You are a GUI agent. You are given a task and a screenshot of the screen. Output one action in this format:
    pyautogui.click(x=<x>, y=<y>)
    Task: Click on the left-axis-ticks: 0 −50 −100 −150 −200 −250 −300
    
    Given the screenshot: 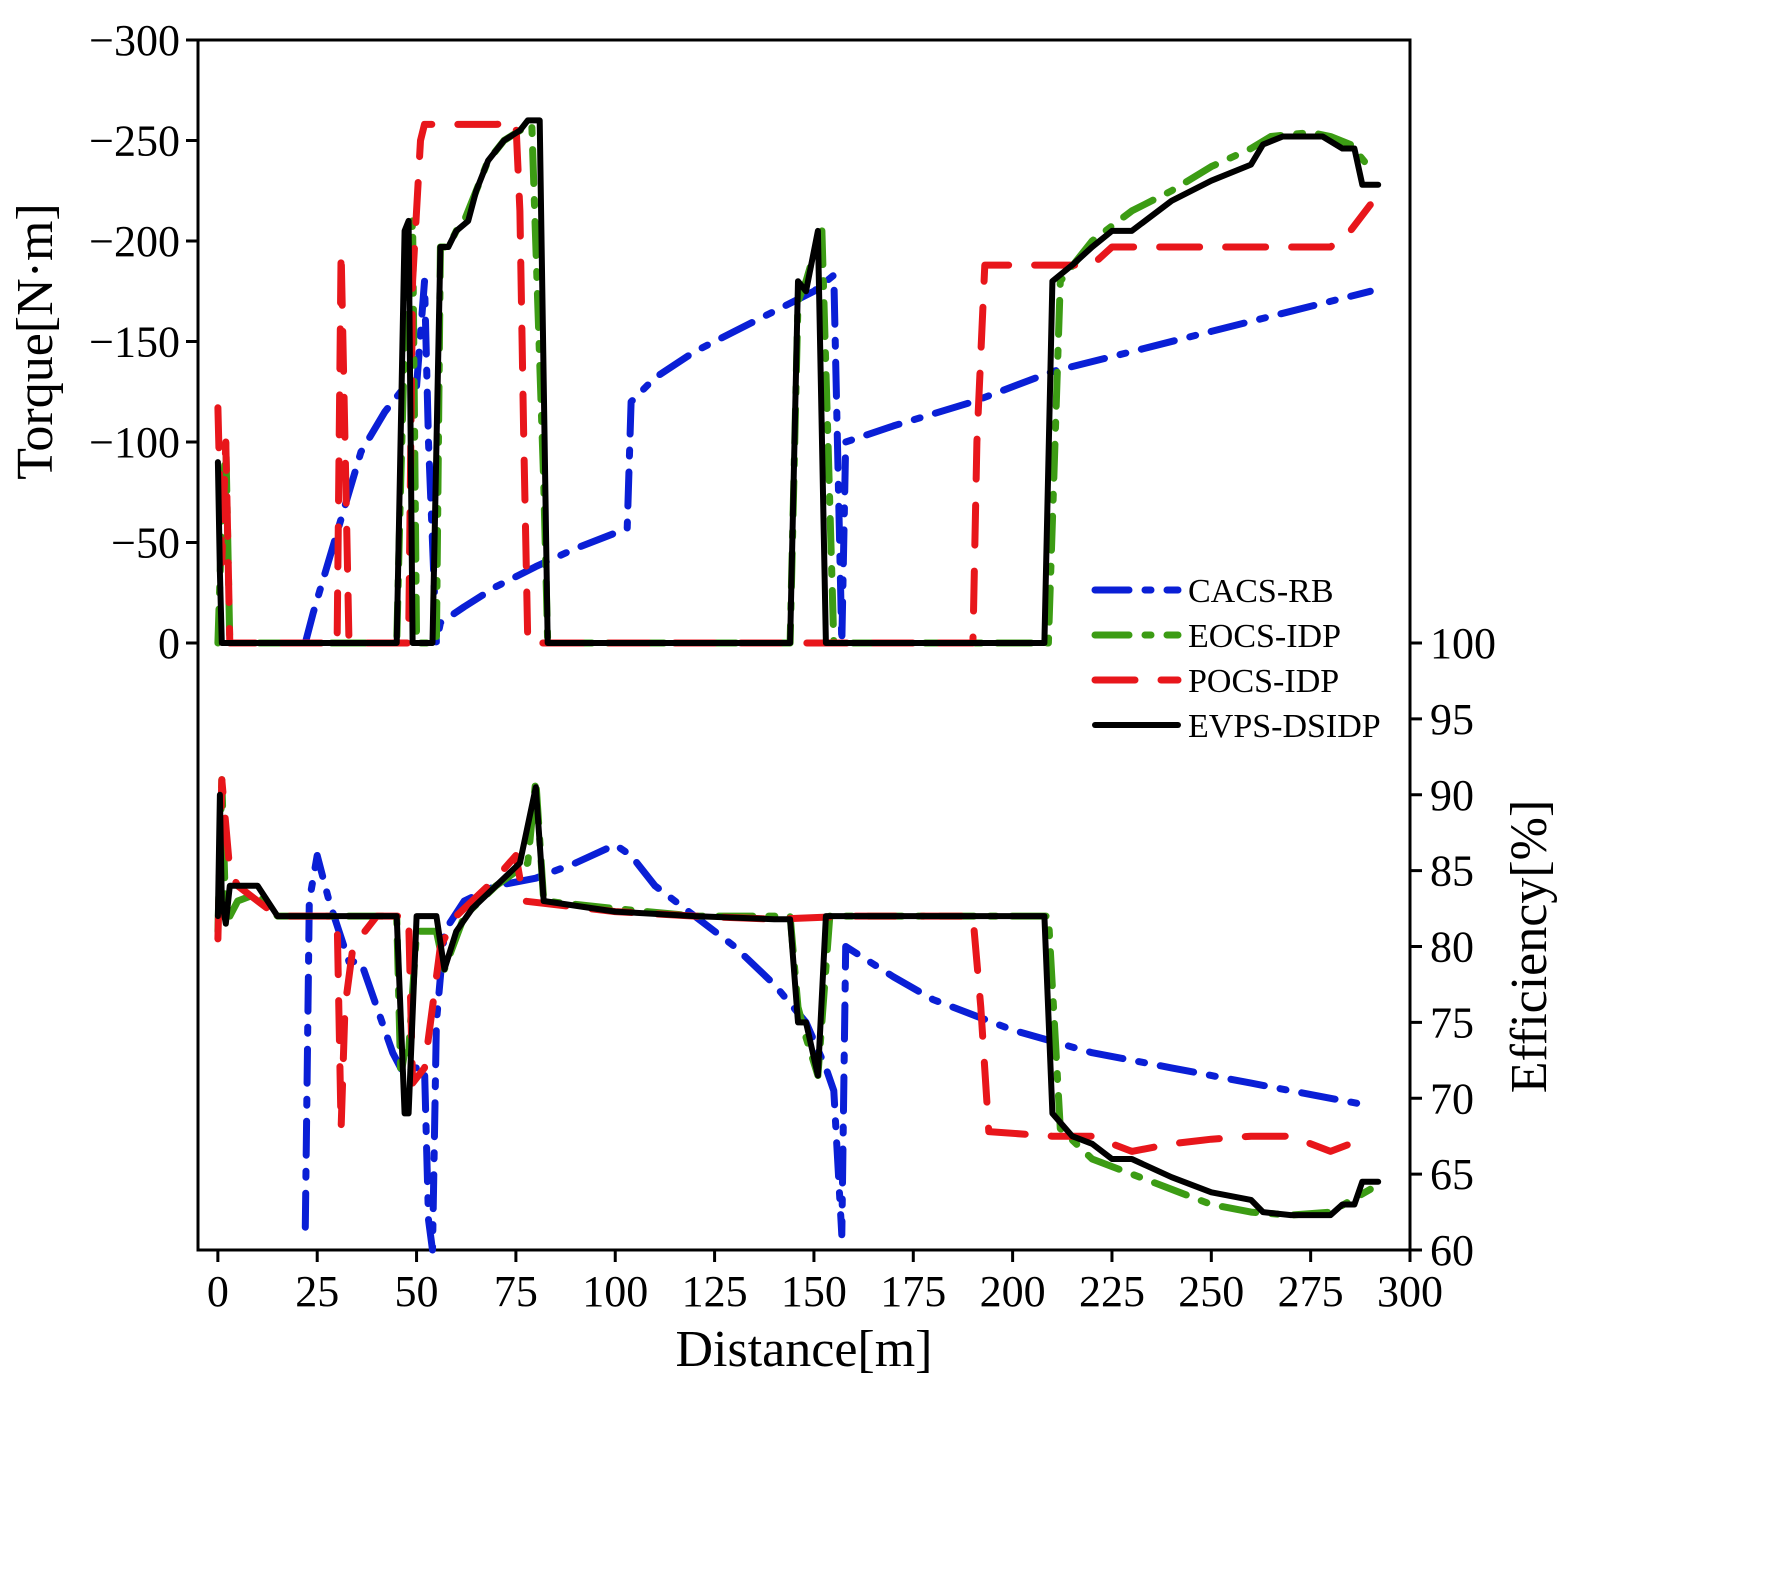 What is the action you would take?
    pyautogui.click(x=143, y=342)
    